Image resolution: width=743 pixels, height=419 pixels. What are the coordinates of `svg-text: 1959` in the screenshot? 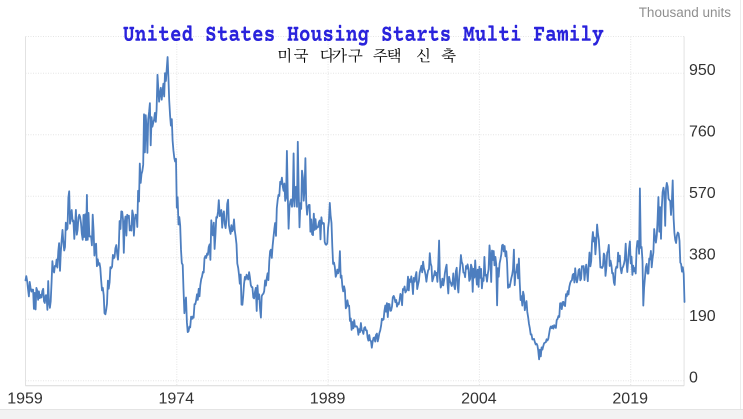 It's located at (25, 399).